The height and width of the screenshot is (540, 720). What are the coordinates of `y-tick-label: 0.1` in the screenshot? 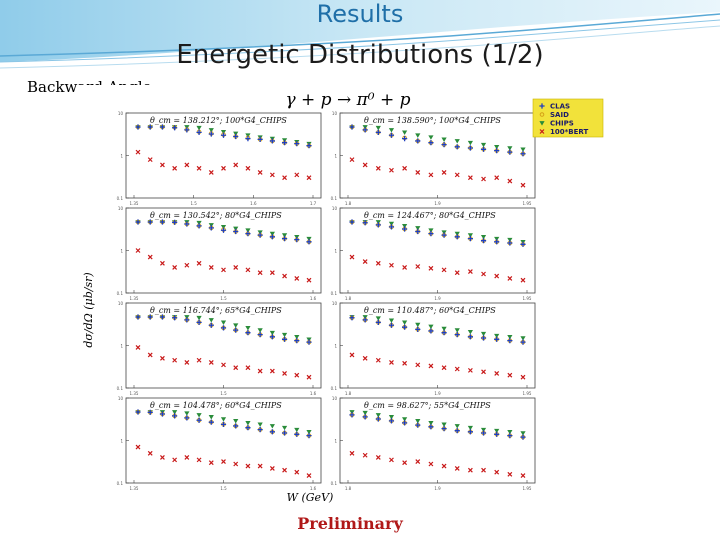 It's located at (334, 388).